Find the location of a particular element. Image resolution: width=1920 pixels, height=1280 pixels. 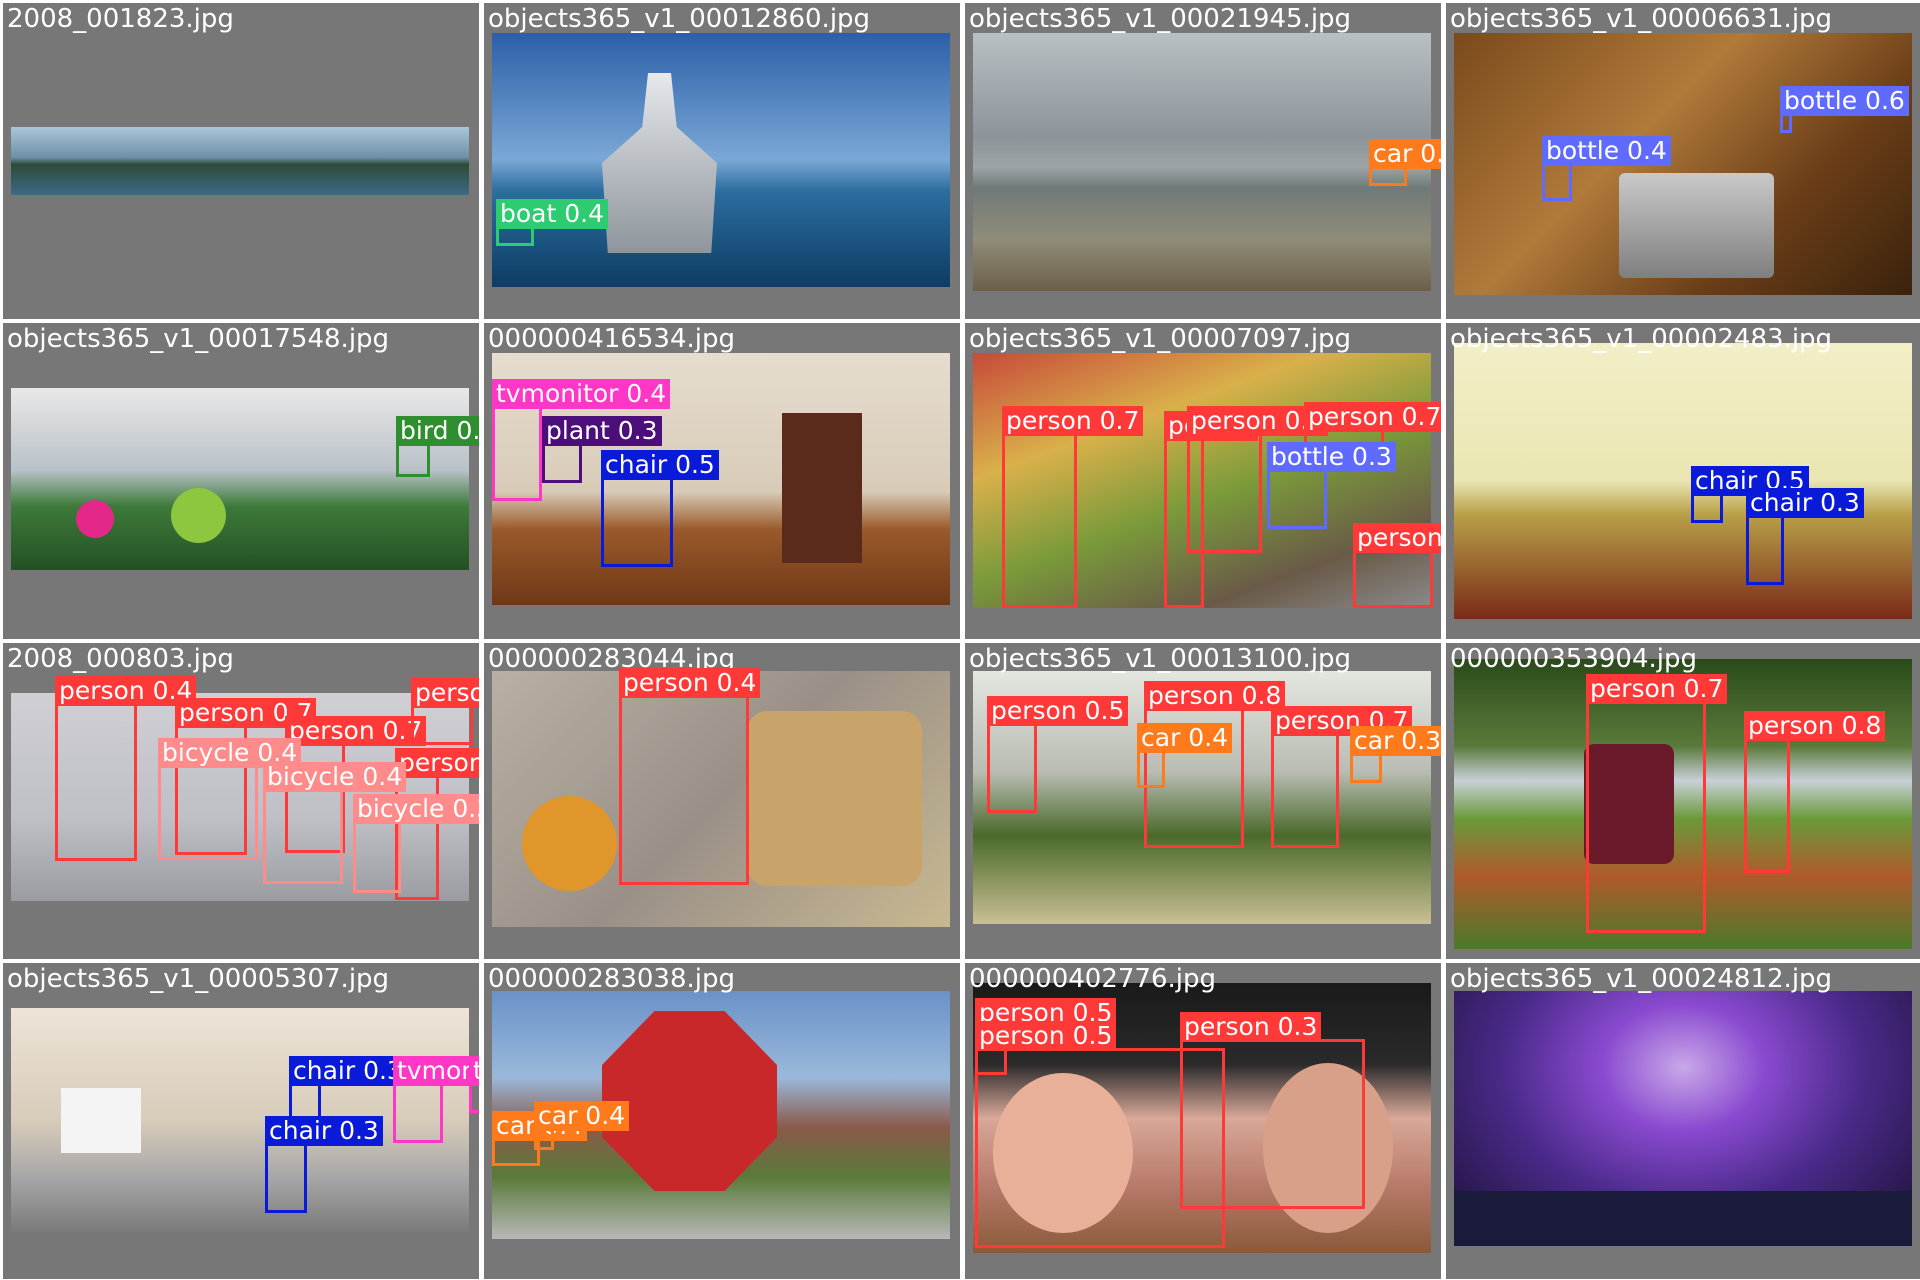

grid-cell: boat 0.4 objects365_v1_00012860.jpg is located at coordinates (722, 161).